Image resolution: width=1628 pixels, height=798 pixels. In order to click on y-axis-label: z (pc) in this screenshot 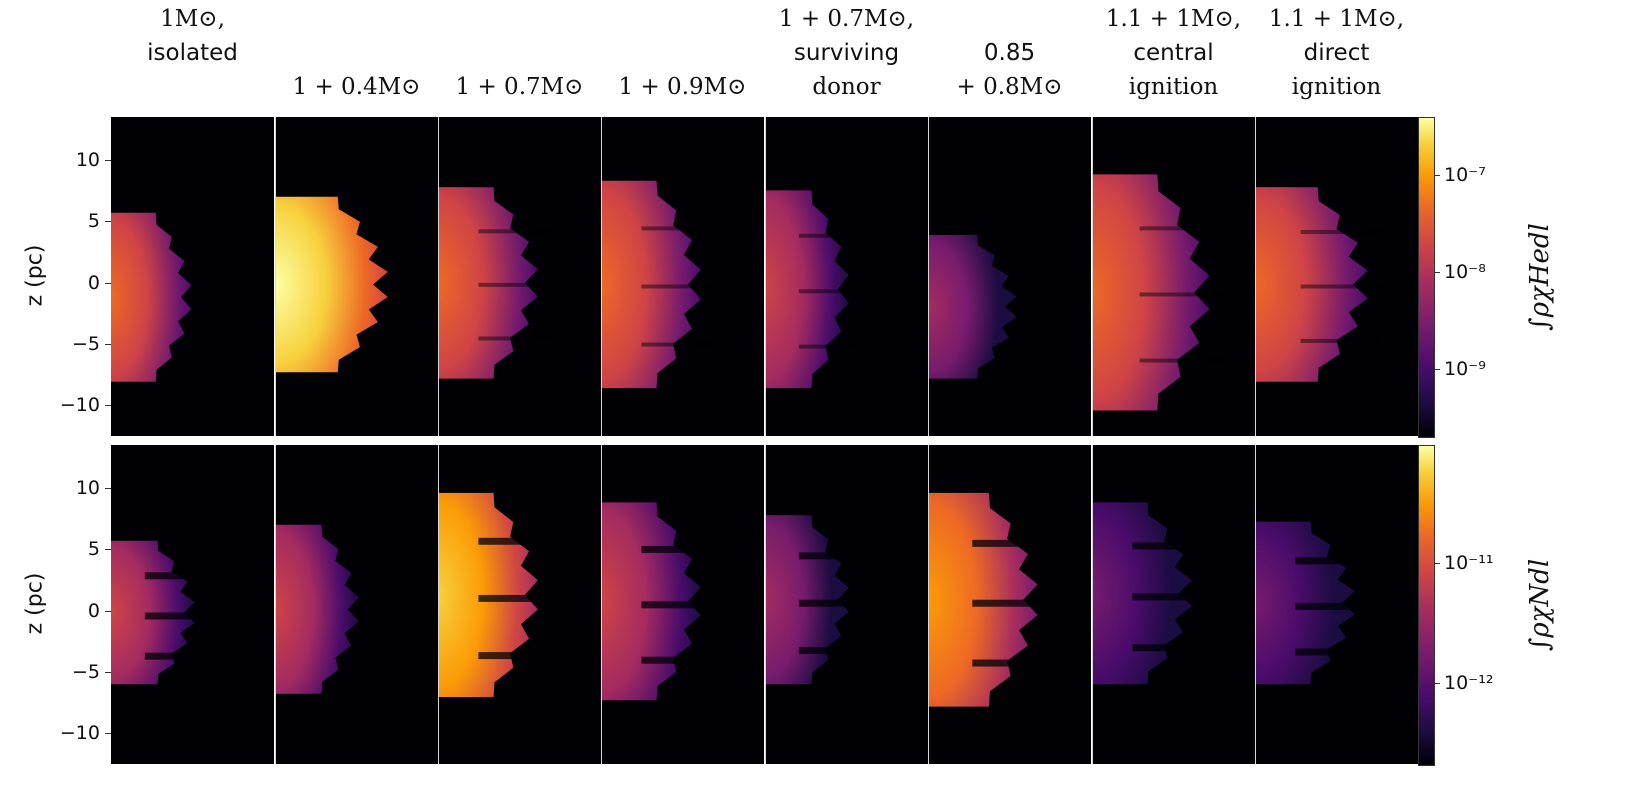, I will do `click(35, 275)`.